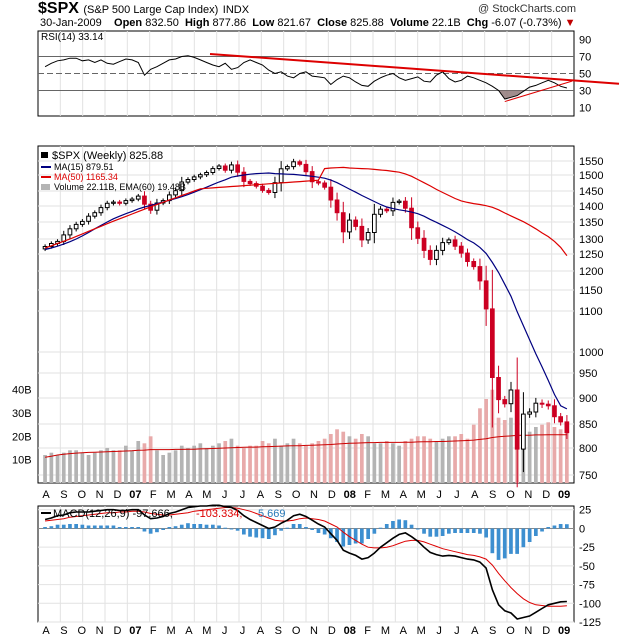 The image size is (620, 639). What do you see at coordinates (294, 23) in the screenshot?
I see `low-value: 821.67` at bounding box center [294, 23].